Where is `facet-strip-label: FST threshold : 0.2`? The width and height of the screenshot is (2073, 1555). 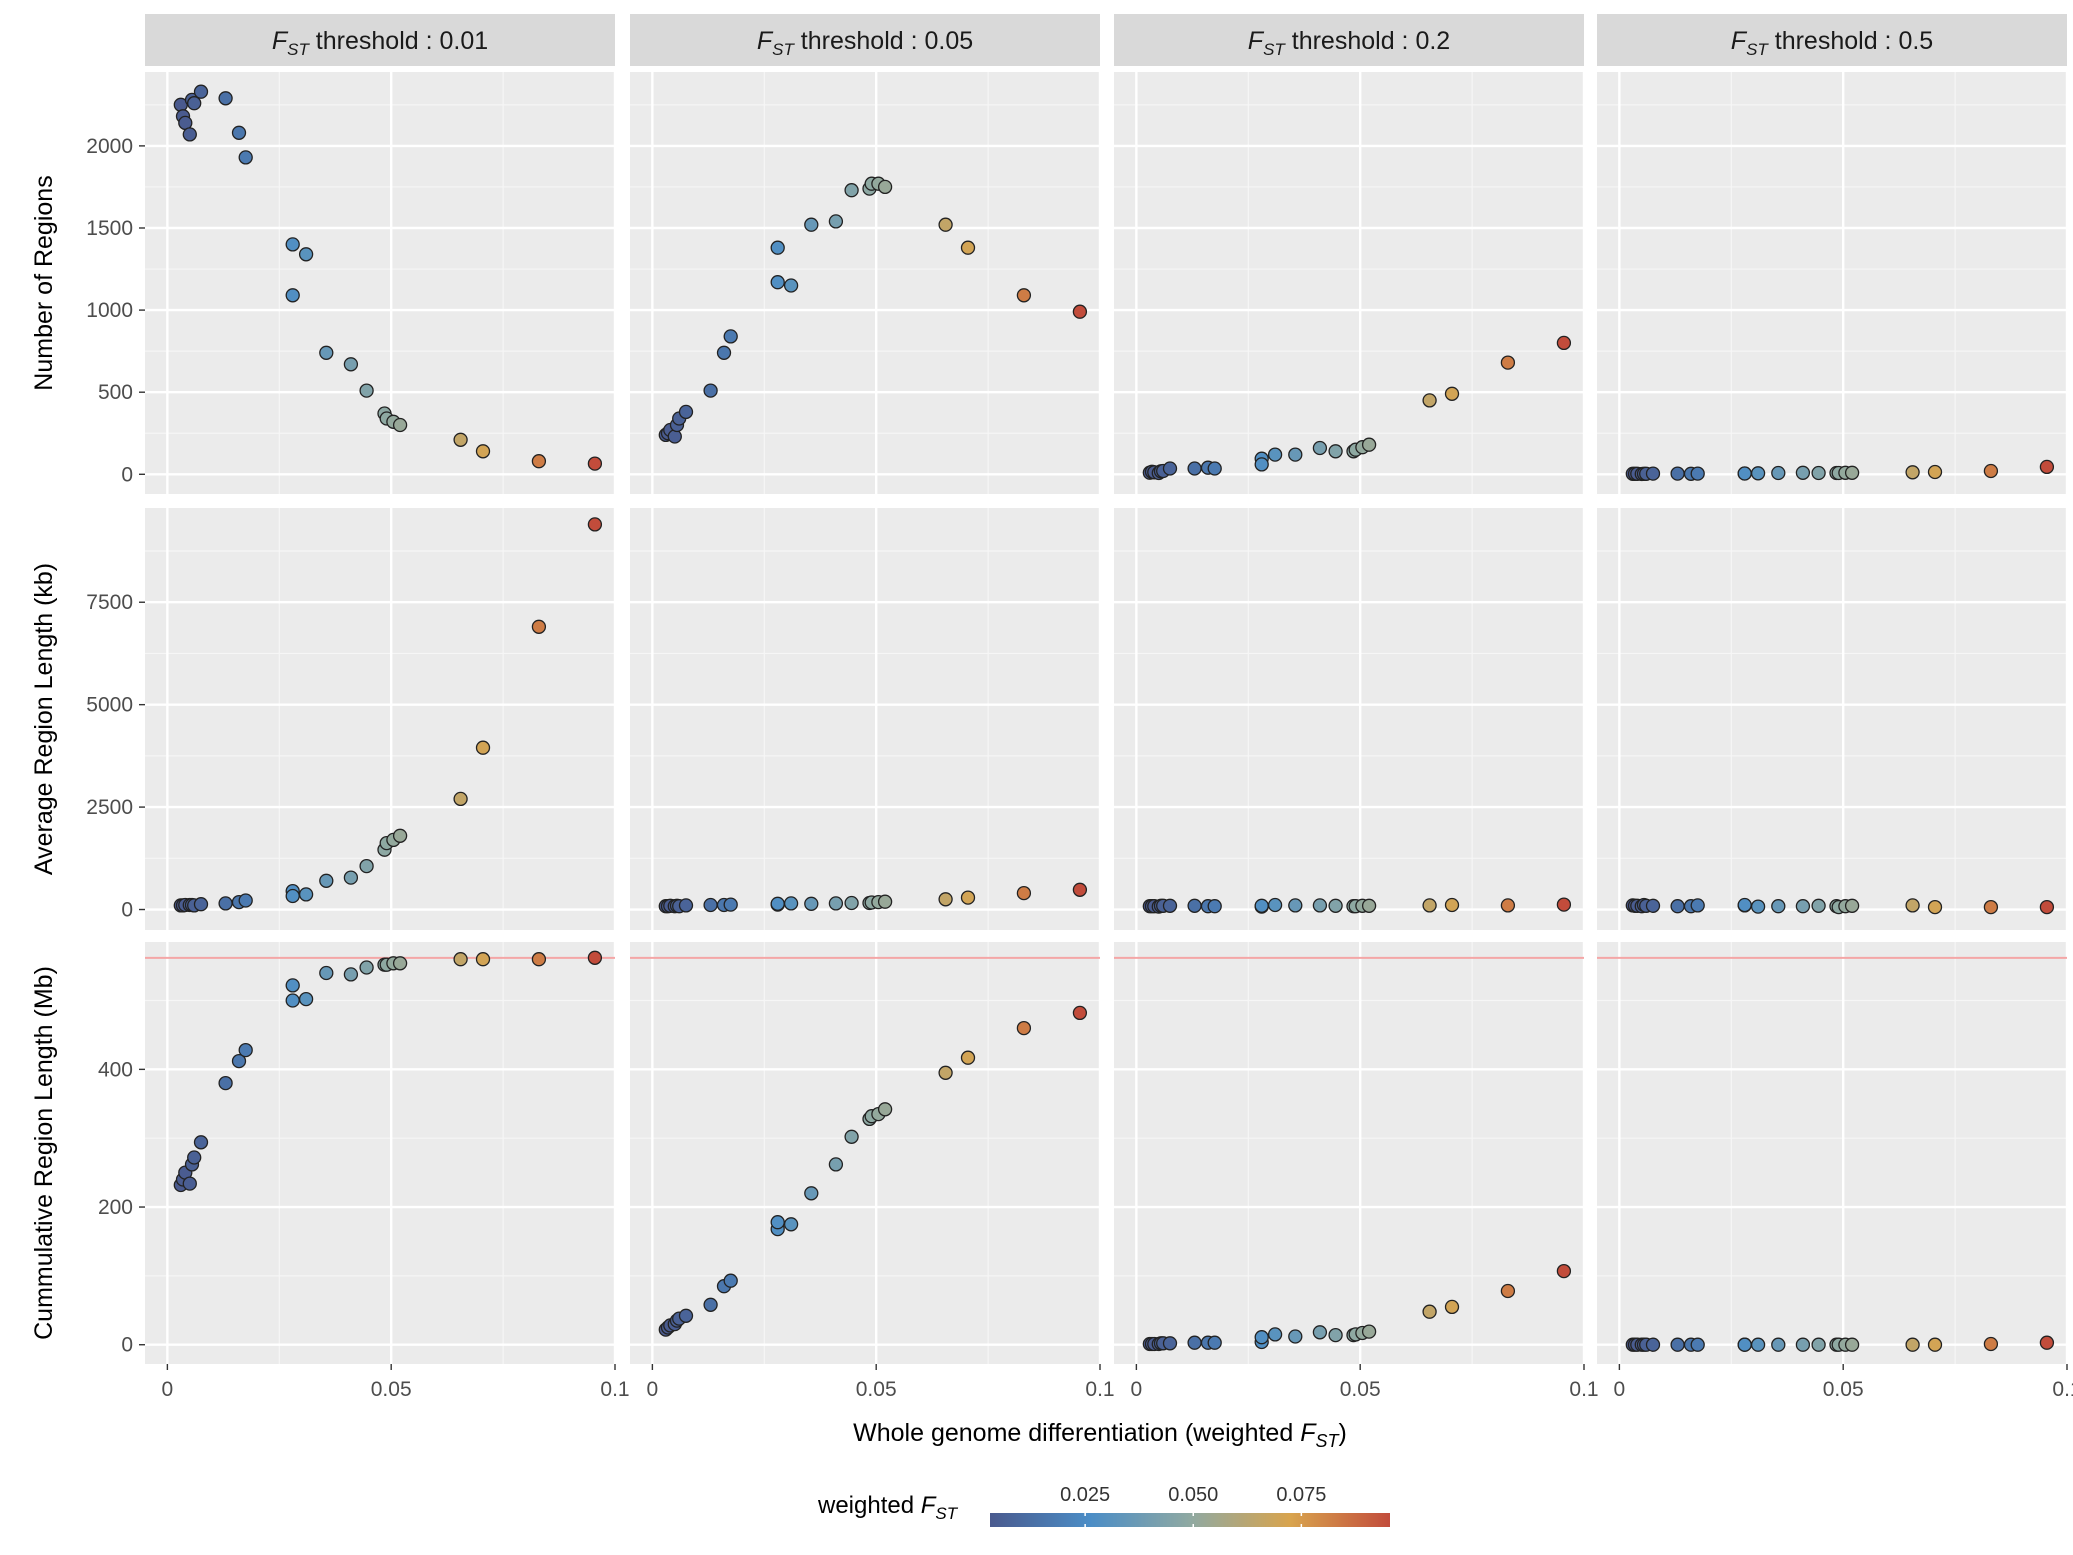
facet-strip-label: FST threshold : 0.2 is located at coordinates (1349, 43).